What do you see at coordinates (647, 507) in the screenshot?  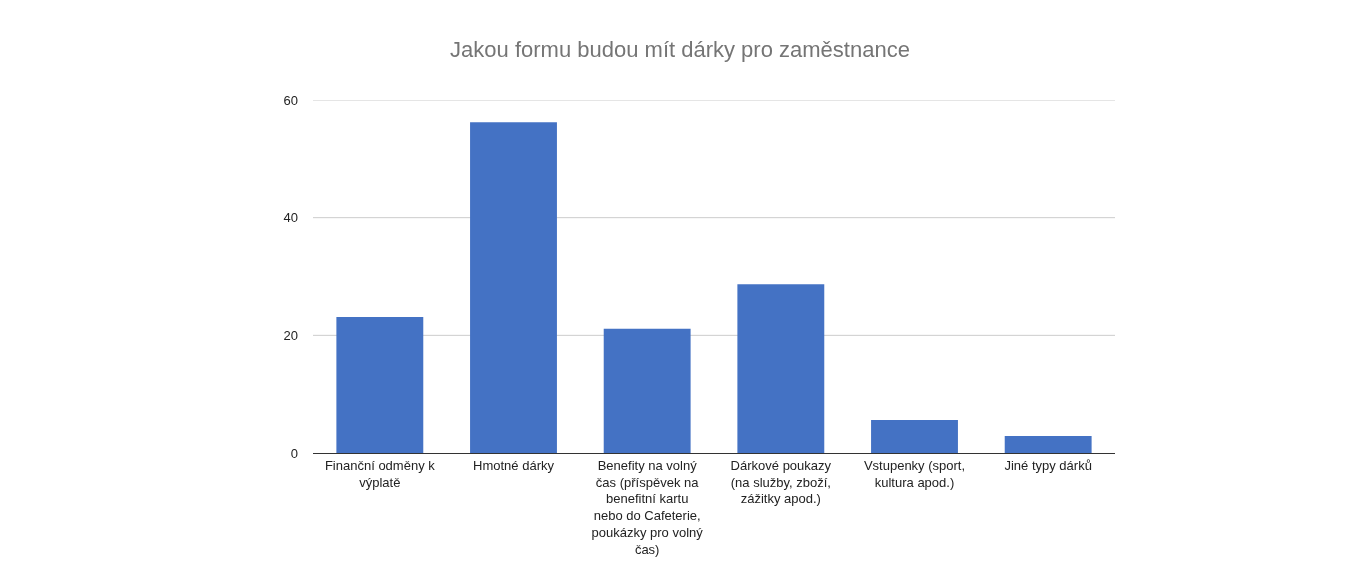 I see `x-tick-label: Benefity na volný čas (příspěvek na benefitní kartu nebo do Cafeterie, poukázky pro volný čas)` at bounding box center [647, 507].